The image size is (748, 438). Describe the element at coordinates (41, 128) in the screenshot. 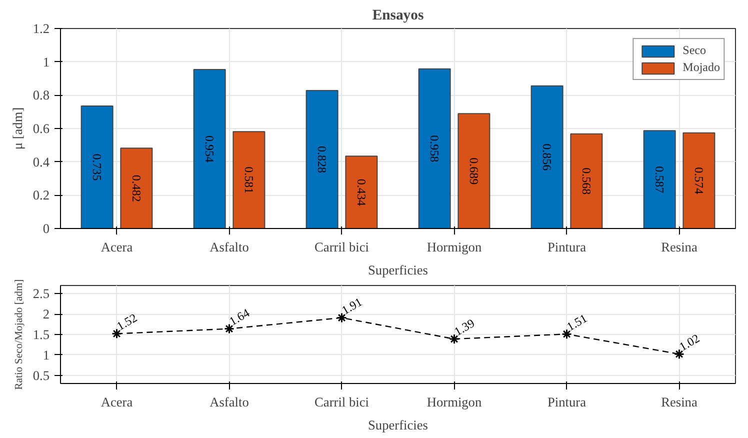

I see `y-tick-label: 0.6` at that location.